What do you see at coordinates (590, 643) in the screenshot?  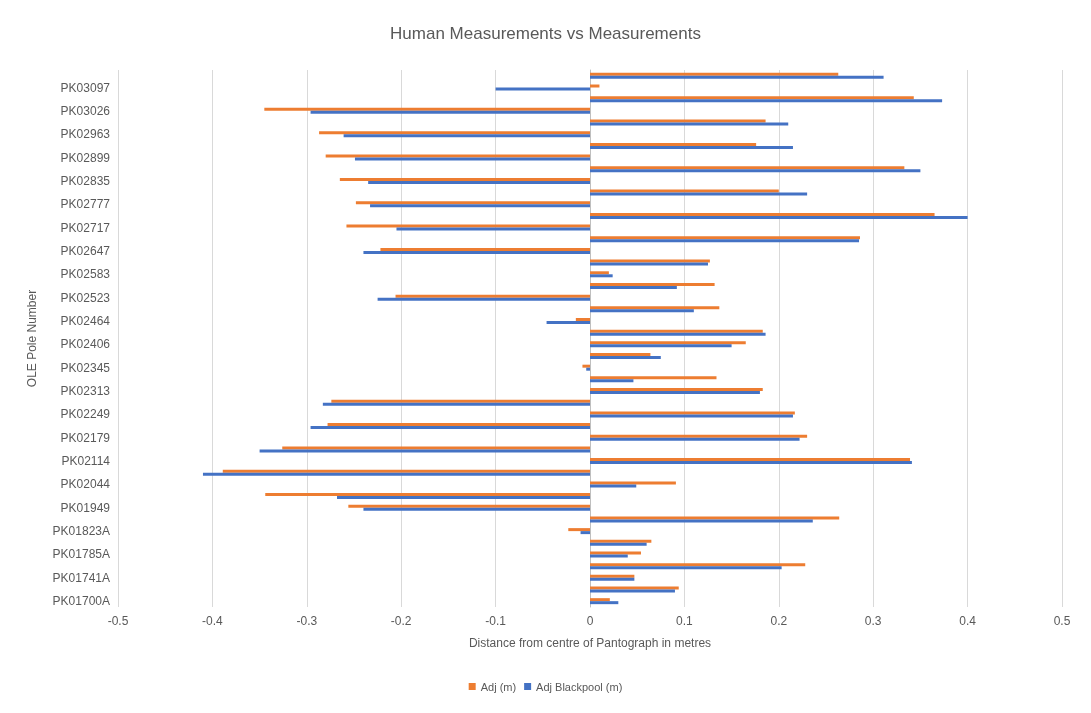 I see `x-axis-title: Distance from centre of Pantograph in metres` at bounding box center [590, 643].